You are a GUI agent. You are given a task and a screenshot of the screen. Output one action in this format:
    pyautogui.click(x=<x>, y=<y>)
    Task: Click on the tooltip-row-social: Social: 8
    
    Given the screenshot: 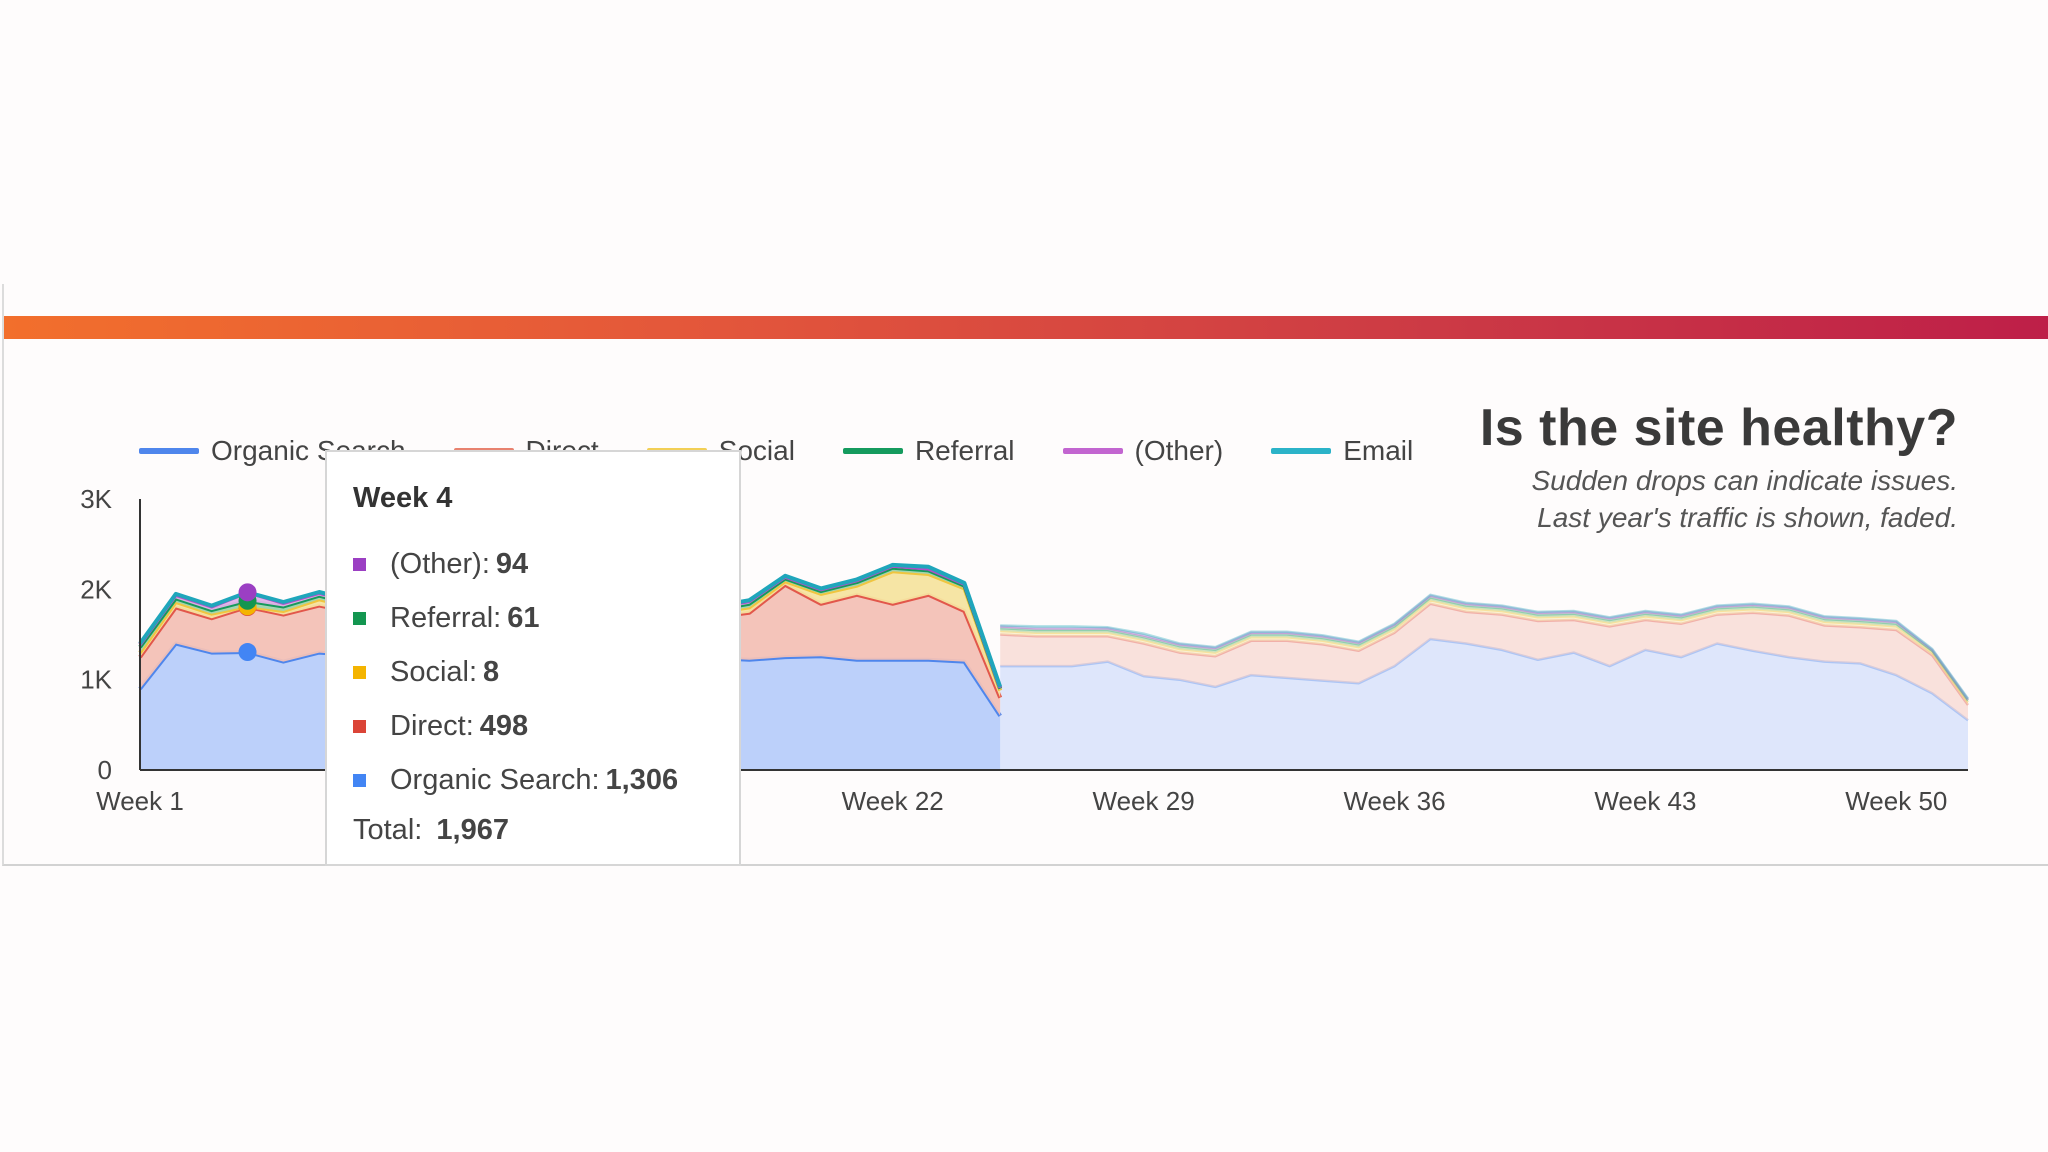 What is the action you would take?
    pyautogui.click(x=426, y=672)
    